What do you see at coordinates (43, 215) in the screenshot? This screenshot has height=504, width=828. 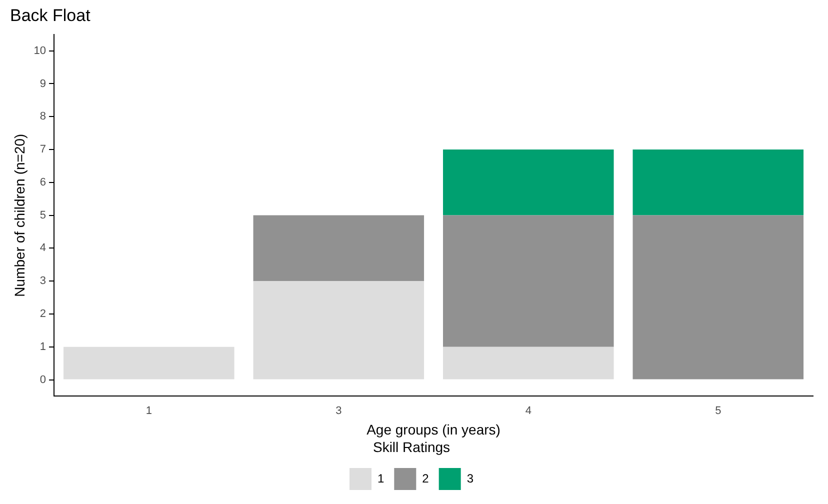 I see `y-tick-label: 5` at bounding box center [43, 215].